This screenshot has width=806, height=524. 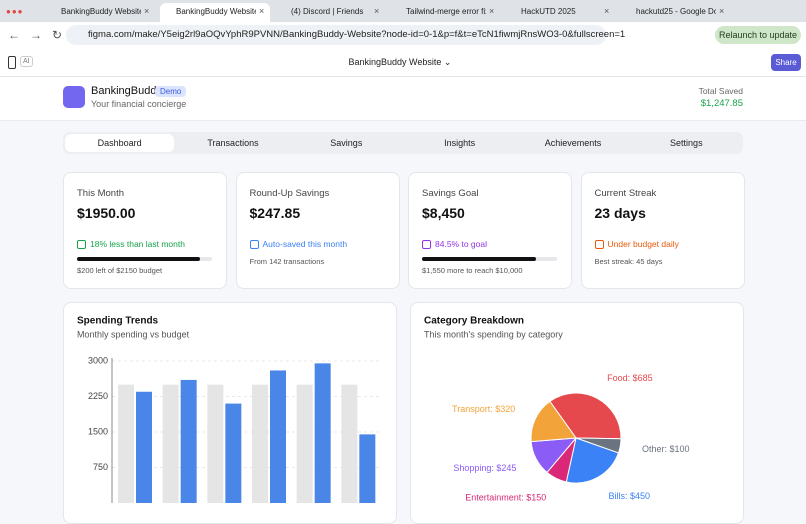 What do you see at coordinates (505, 497) in the screenshot?
I see `slice-label: Entertainment: $150` at bounding box center [505, 497].